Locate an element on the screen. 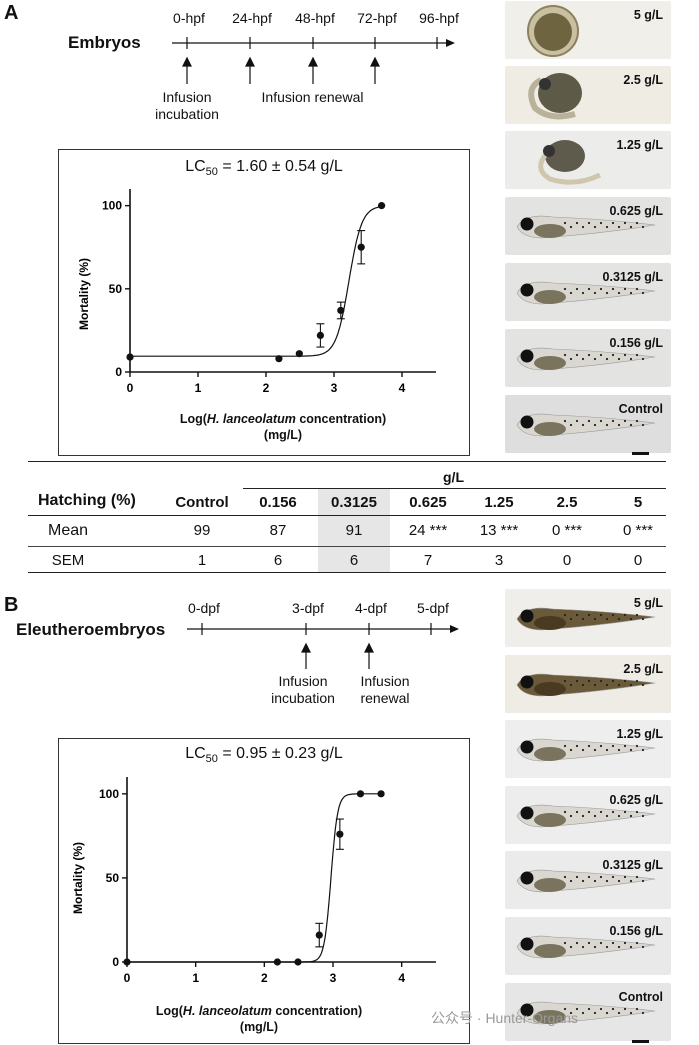  chart-b: Mortality (%) 0 1 2 3 4 0 50 100 is located at coordinates (253, 881).